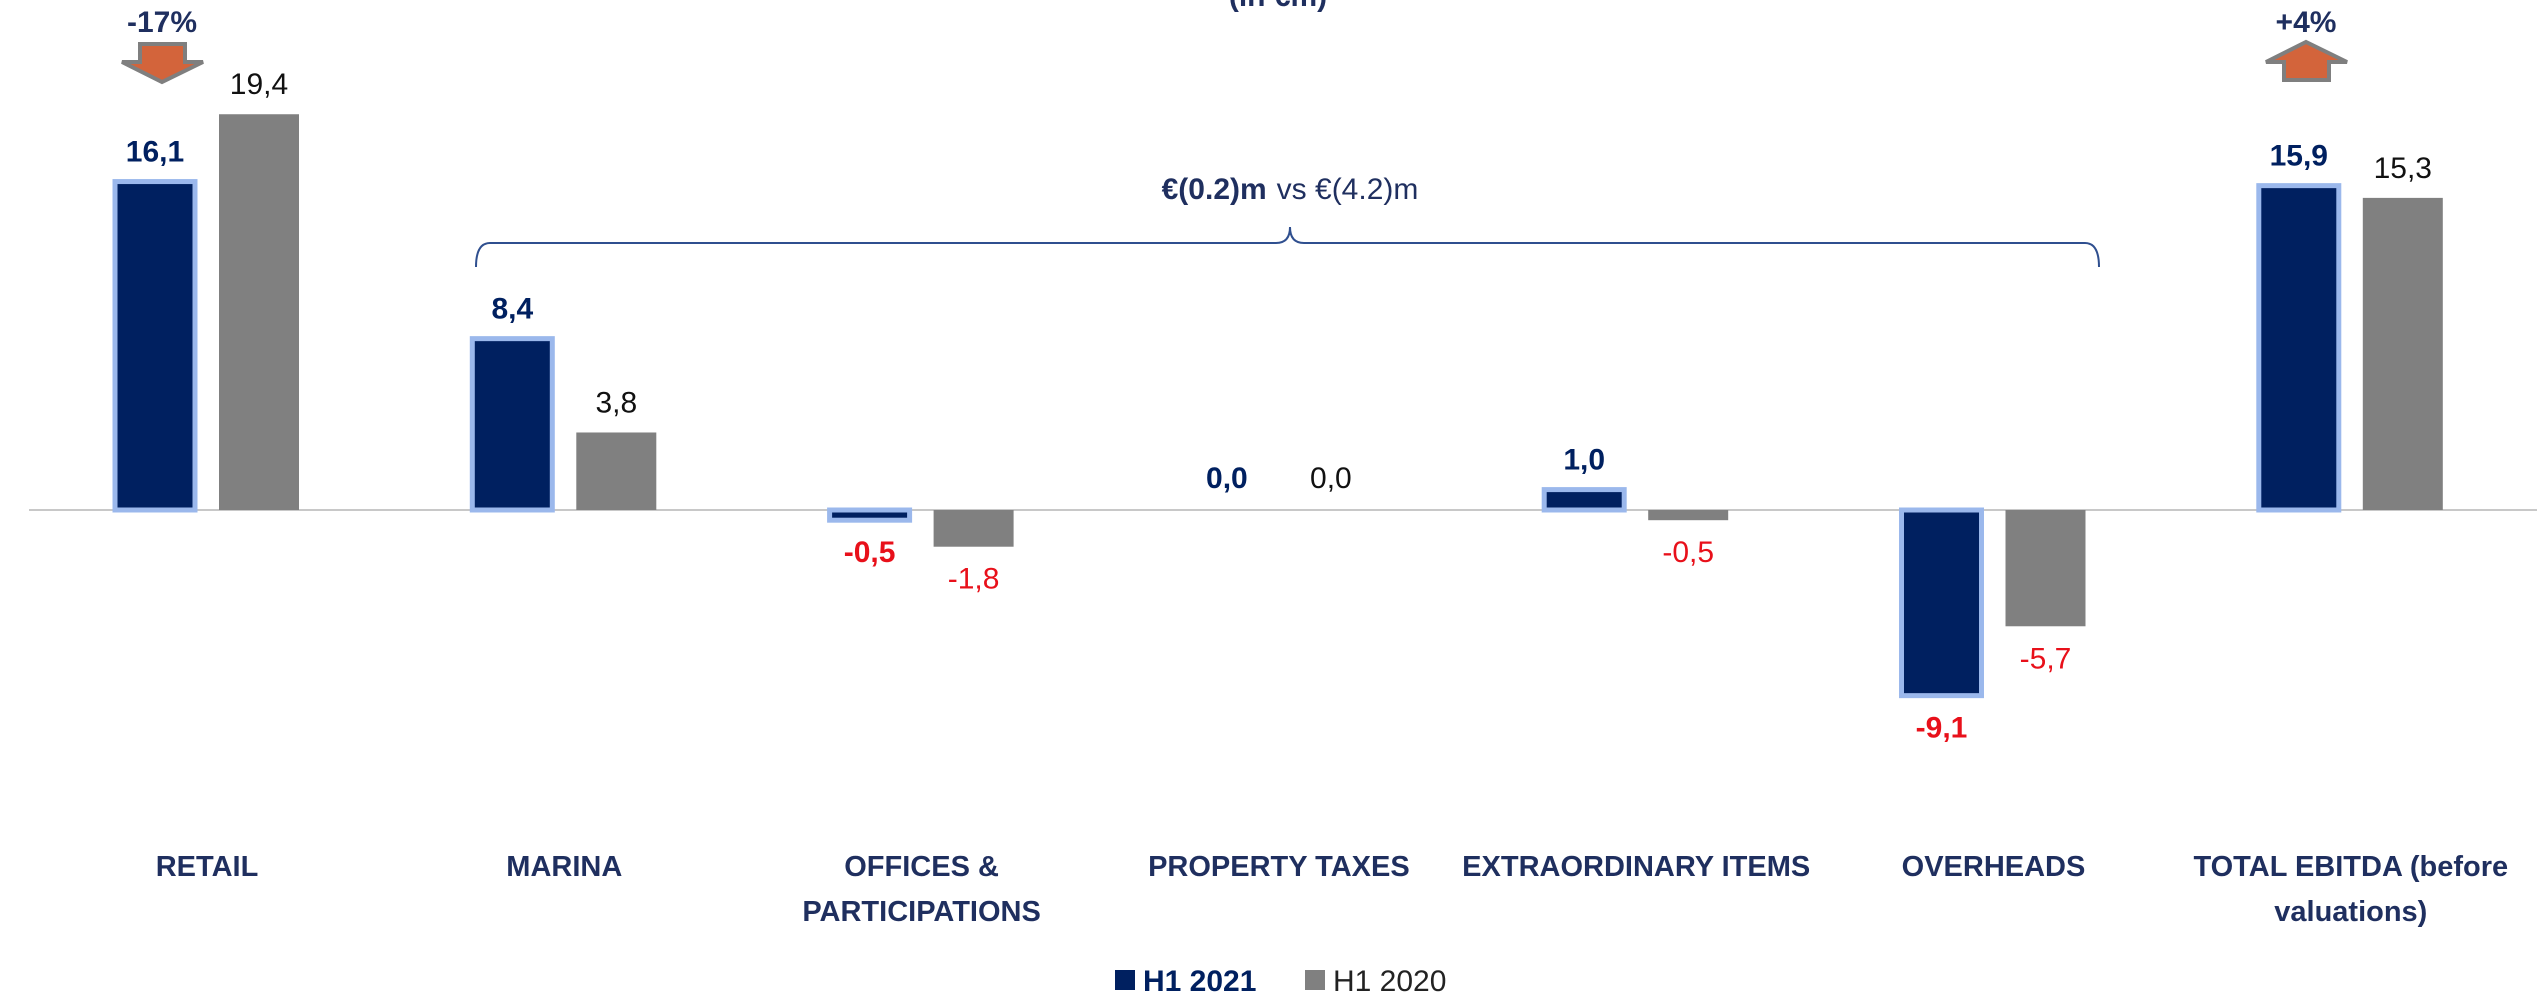 The image size is (2537, 998). I want to click on value-label: -1,8, so click(974, 579).